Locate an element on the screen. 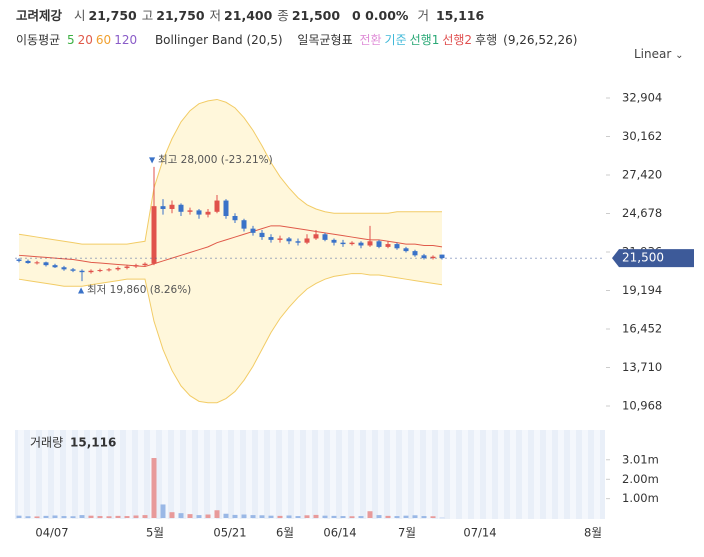 This screenshot has width=704, height=557. y-tick-label: 16,452 is located at coordinates (642, 329).